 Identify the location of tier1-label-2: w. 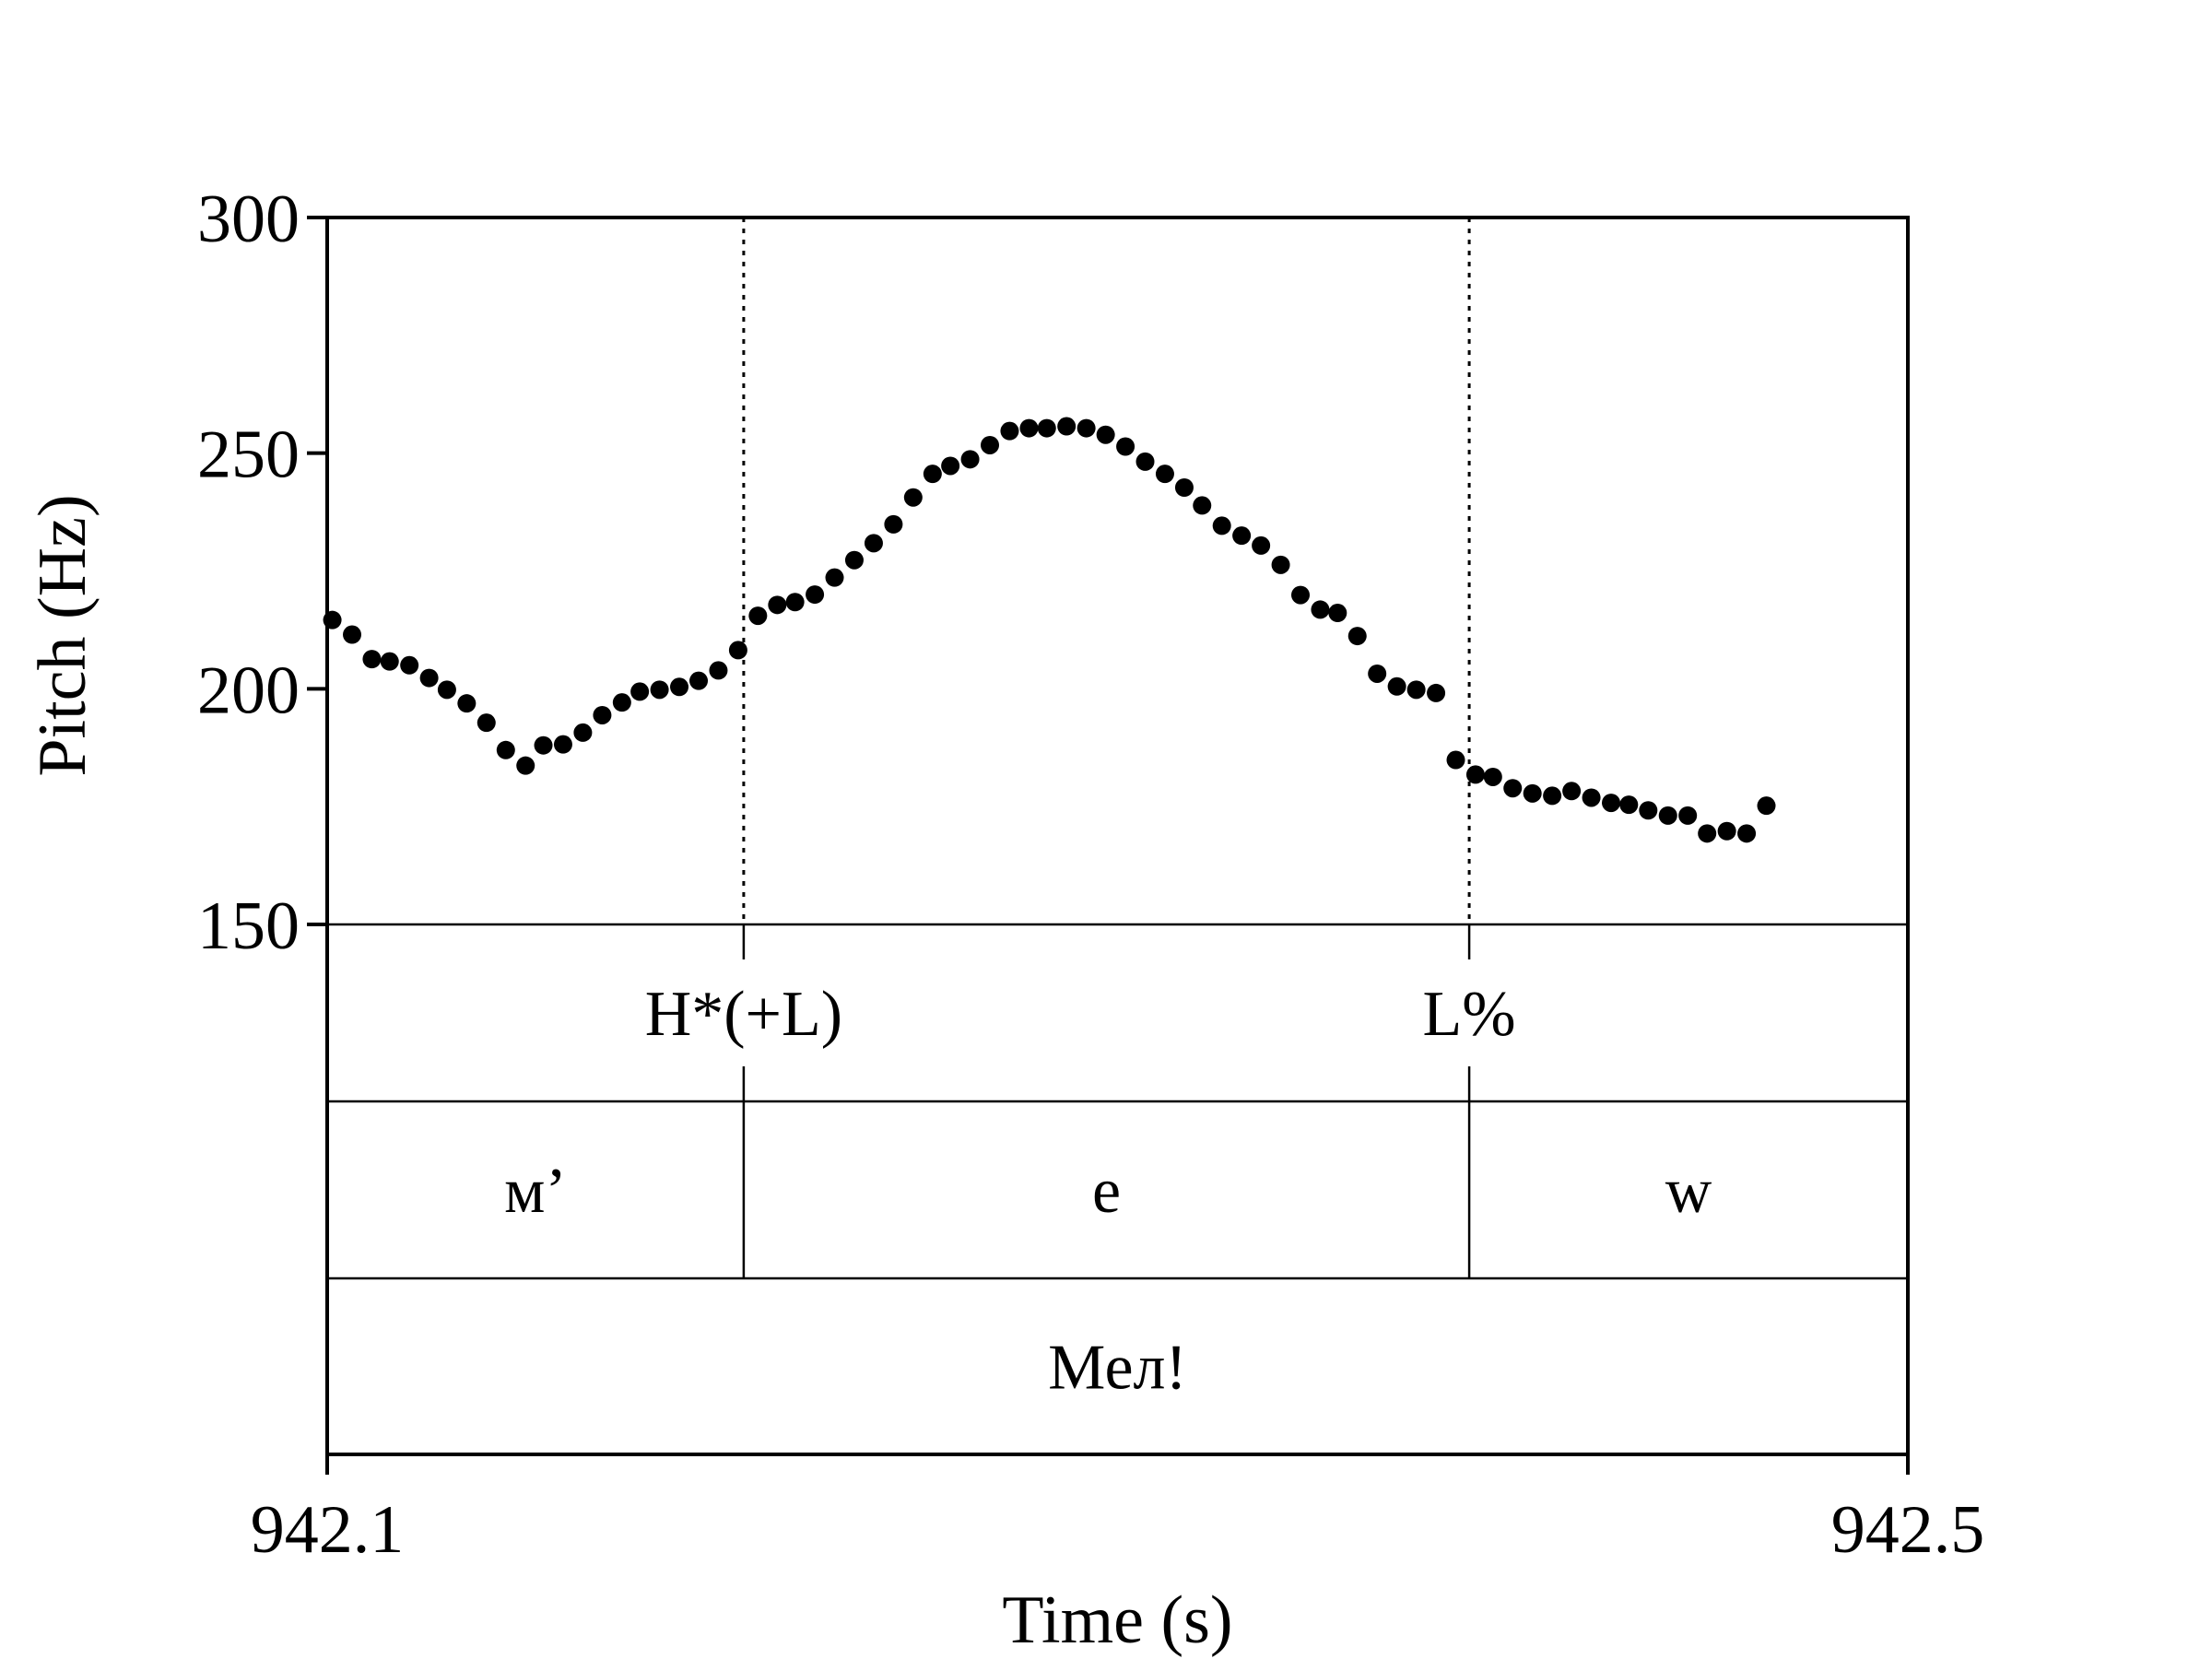
(1688, 1191).